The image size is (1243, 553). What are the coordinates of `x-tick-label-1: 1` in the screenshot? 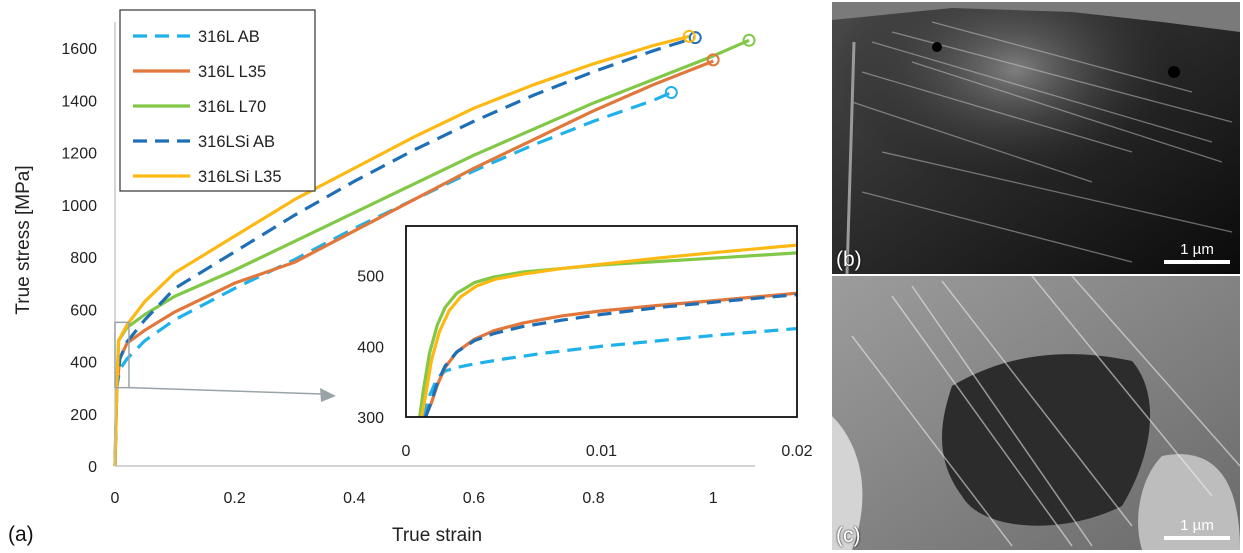 It's located at (713, 498).